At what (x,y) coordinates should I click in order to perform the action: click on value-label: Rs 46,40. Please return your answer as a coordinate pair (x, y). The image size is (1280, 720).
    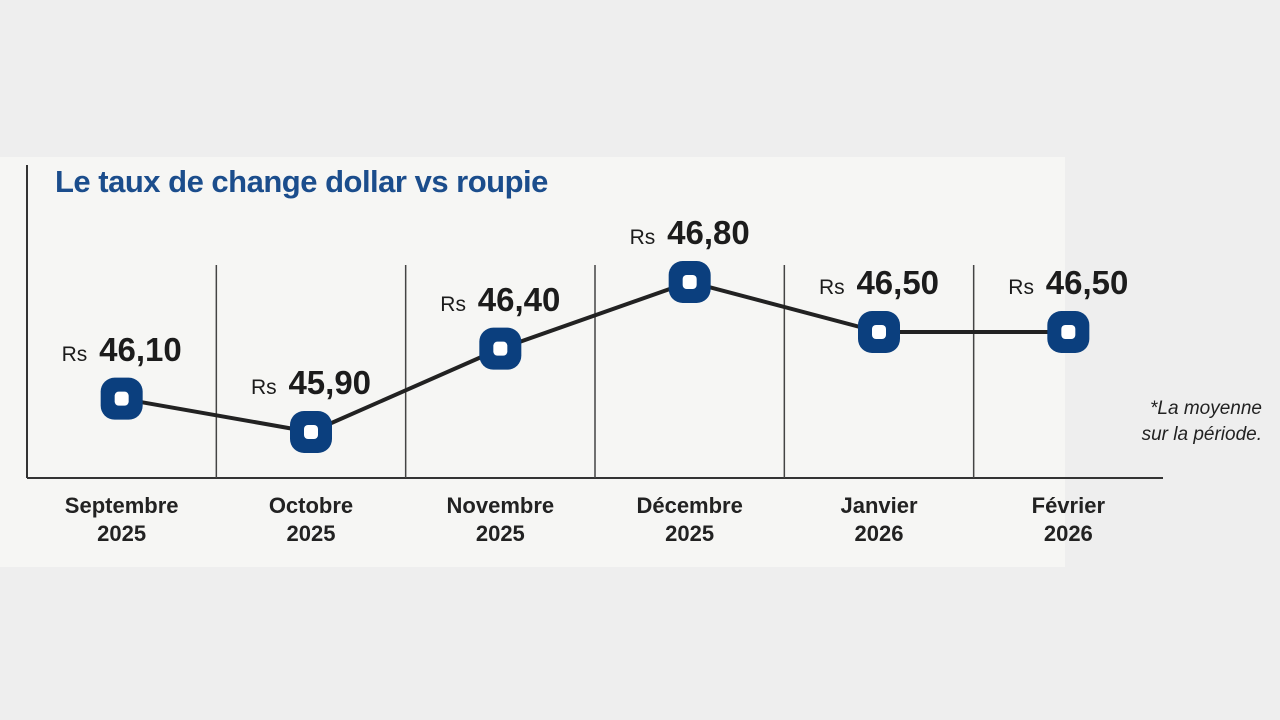
    Looking at the image, I should click on (500, 299).